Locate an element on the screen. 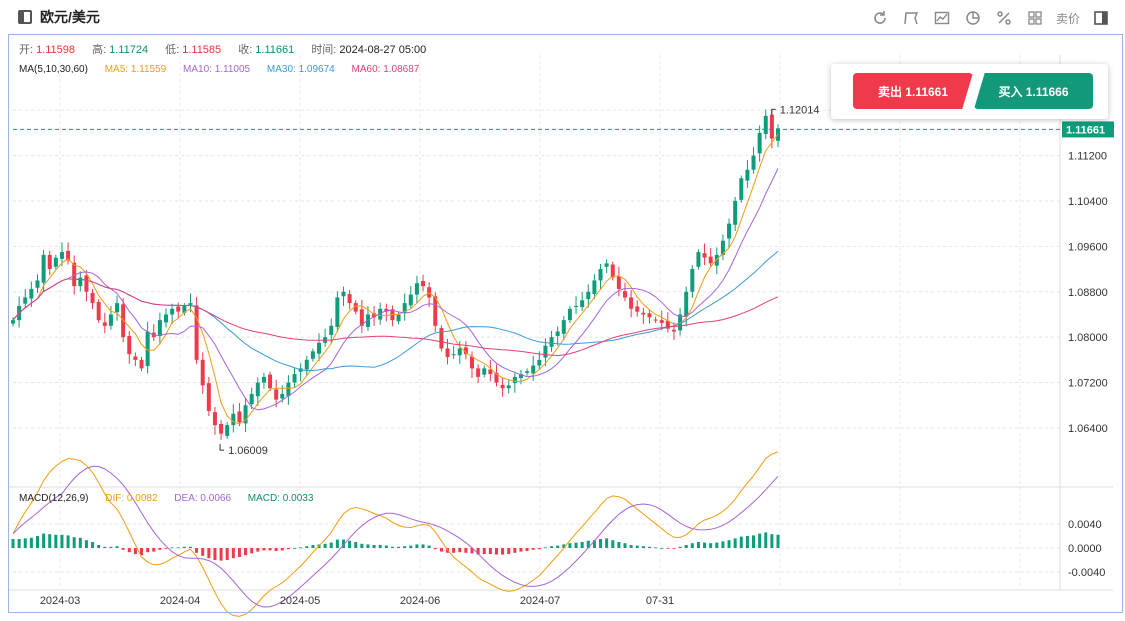  high-value: 1.11724 is located at coordinates (129, 50).